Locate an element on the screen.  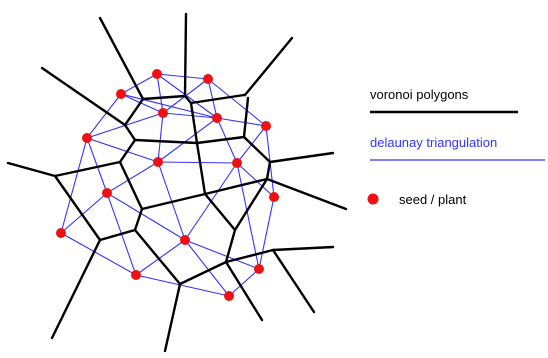
legend-voronoi-label: voronoi polygons is located at coordinates (419, 94).